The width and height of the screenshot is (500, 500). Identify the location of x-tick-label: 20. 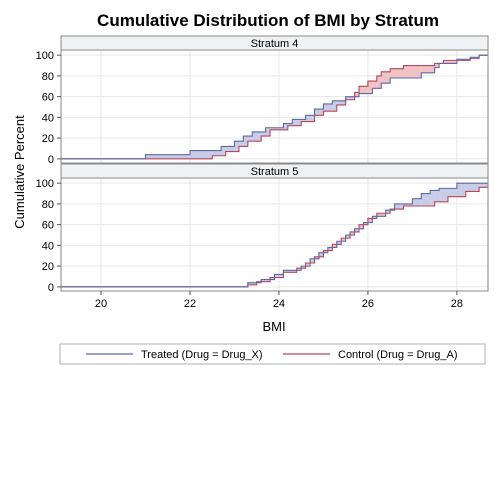
(101, 304).